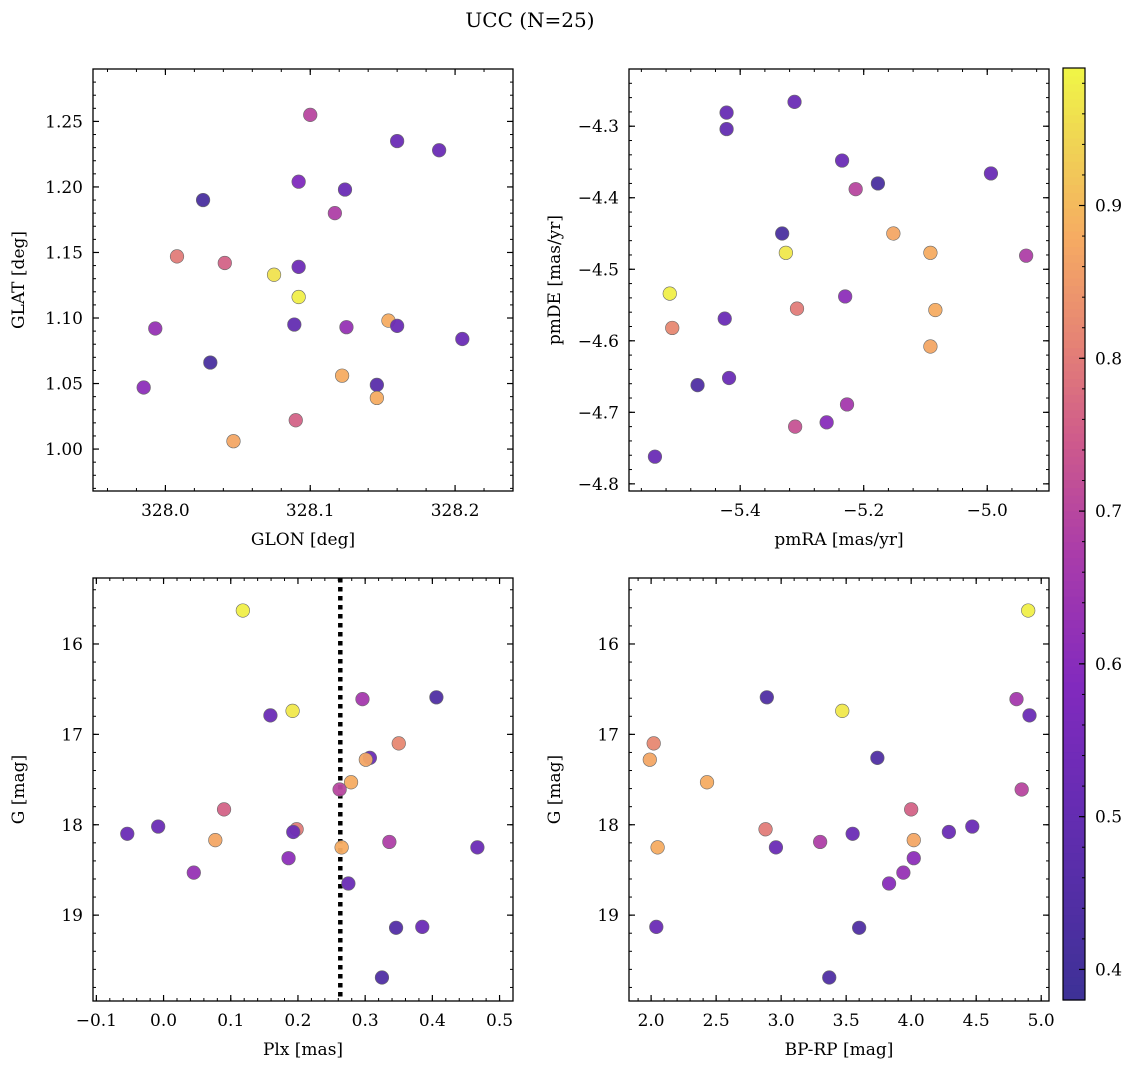  I want to click on colorbar-tick-label: 0.8, so click(1108, 359).